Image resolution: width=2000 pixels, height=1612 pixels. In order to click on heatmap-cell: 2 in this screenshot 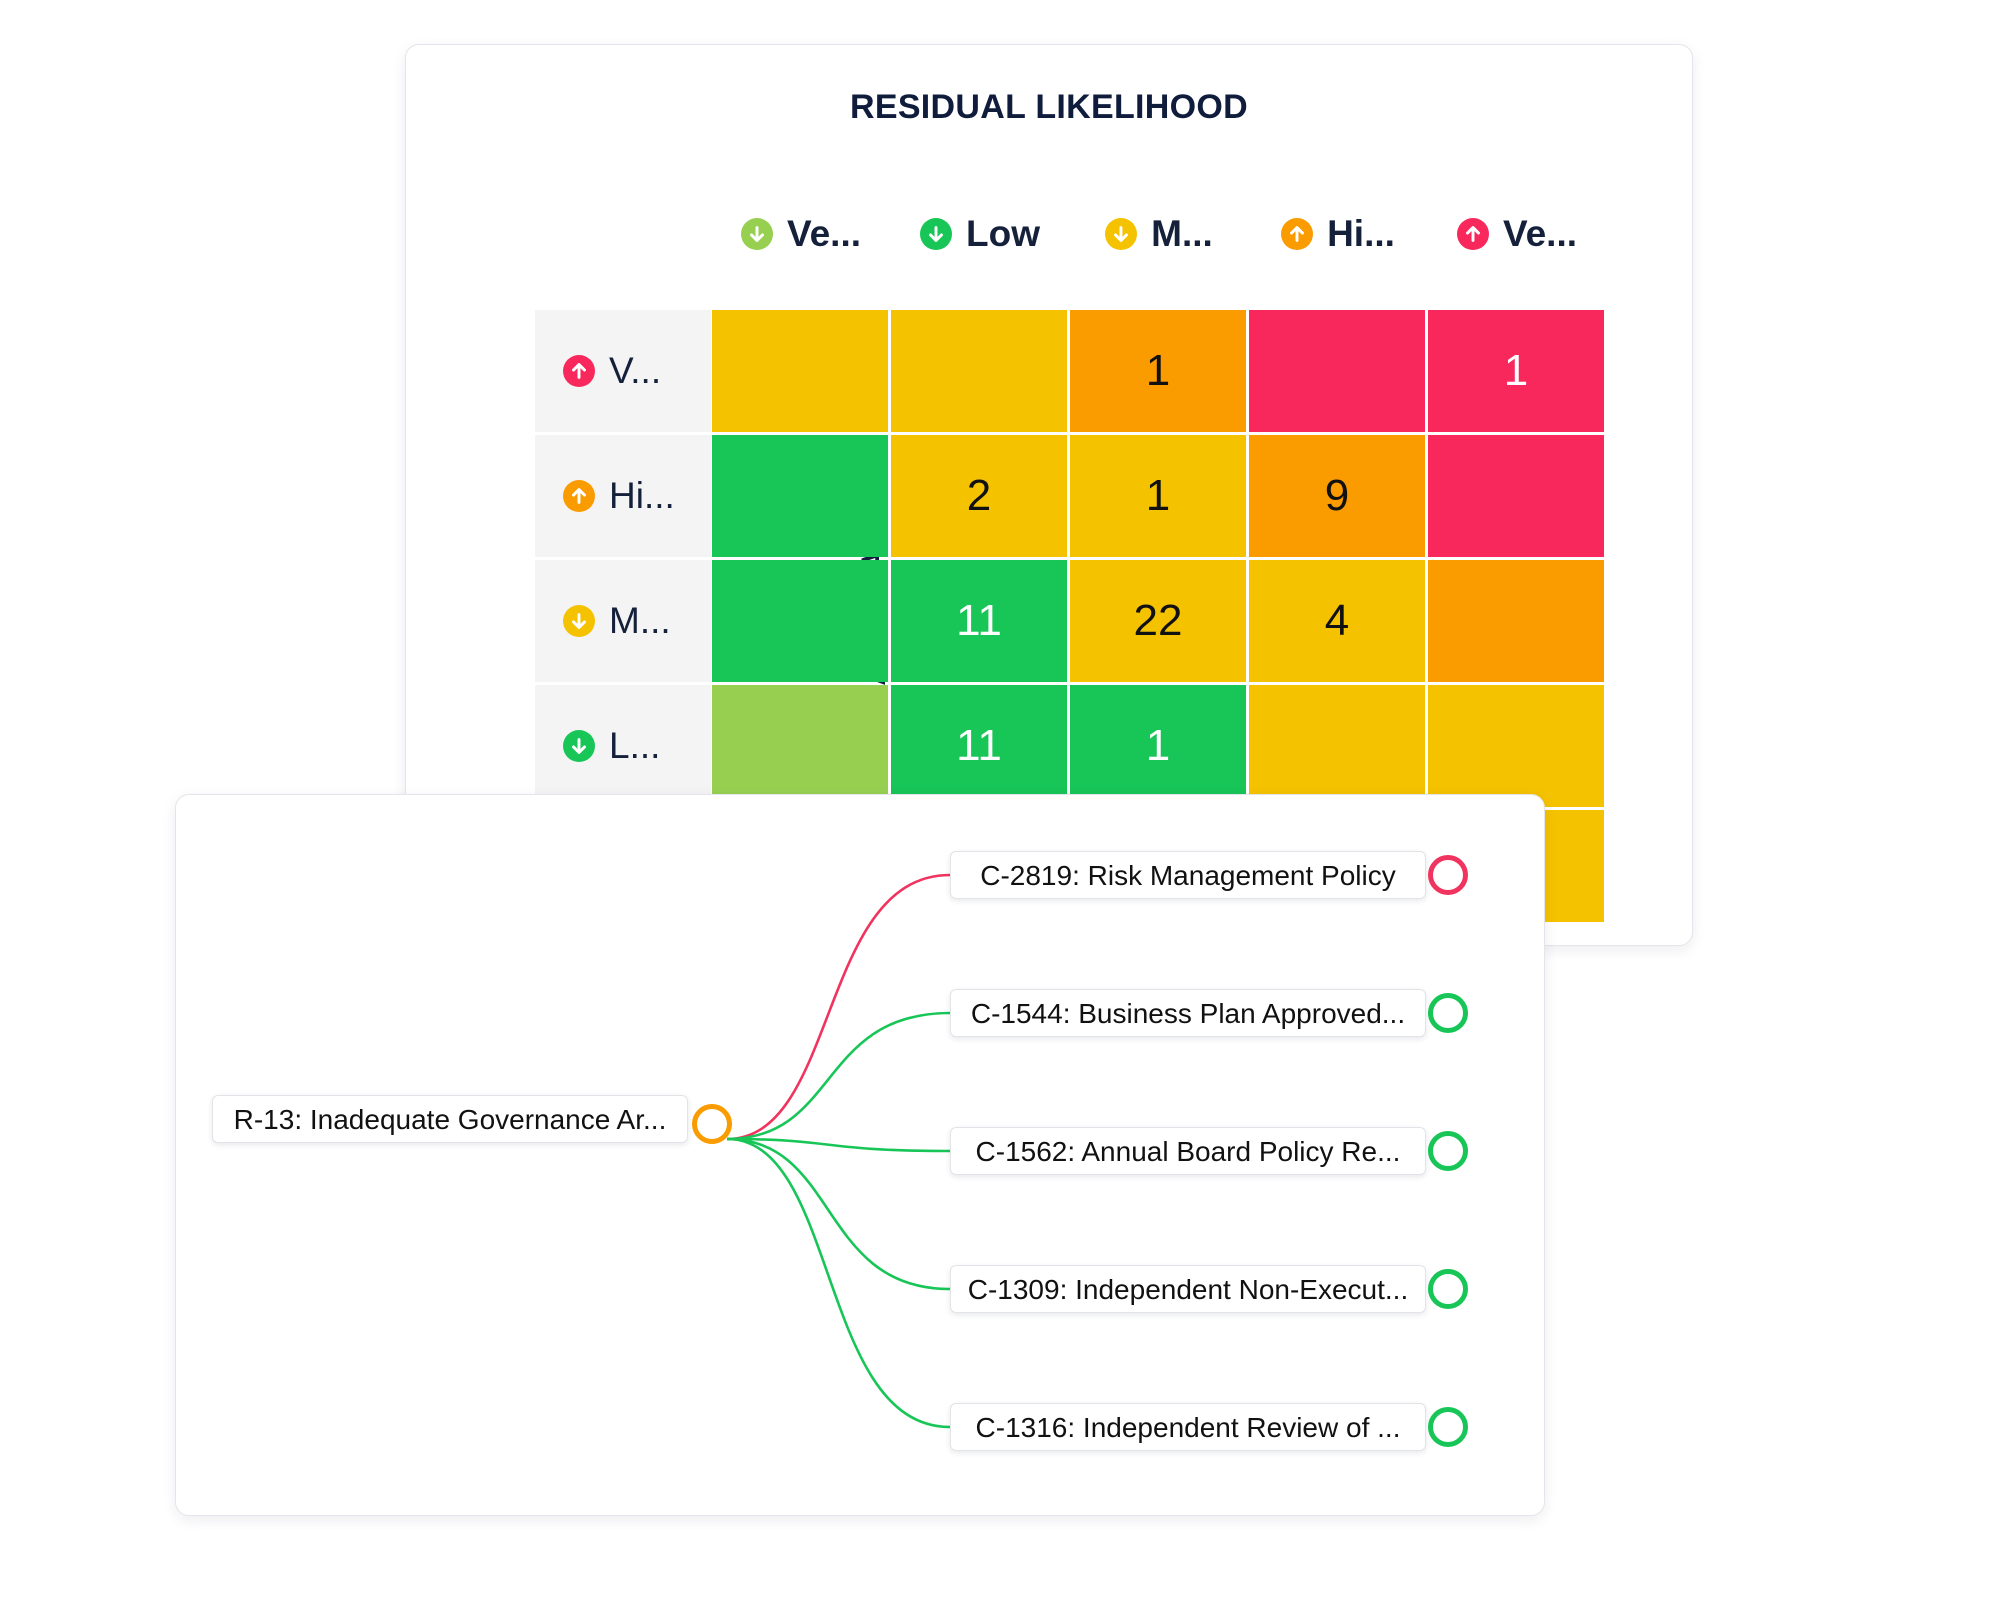, I will do `click(979, 496)`.